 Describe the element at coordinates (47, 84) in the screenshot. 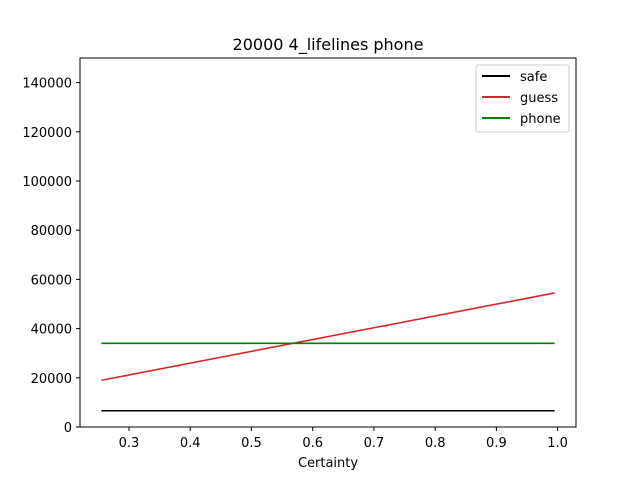

I see `y-tick-label: 140000` at that location.